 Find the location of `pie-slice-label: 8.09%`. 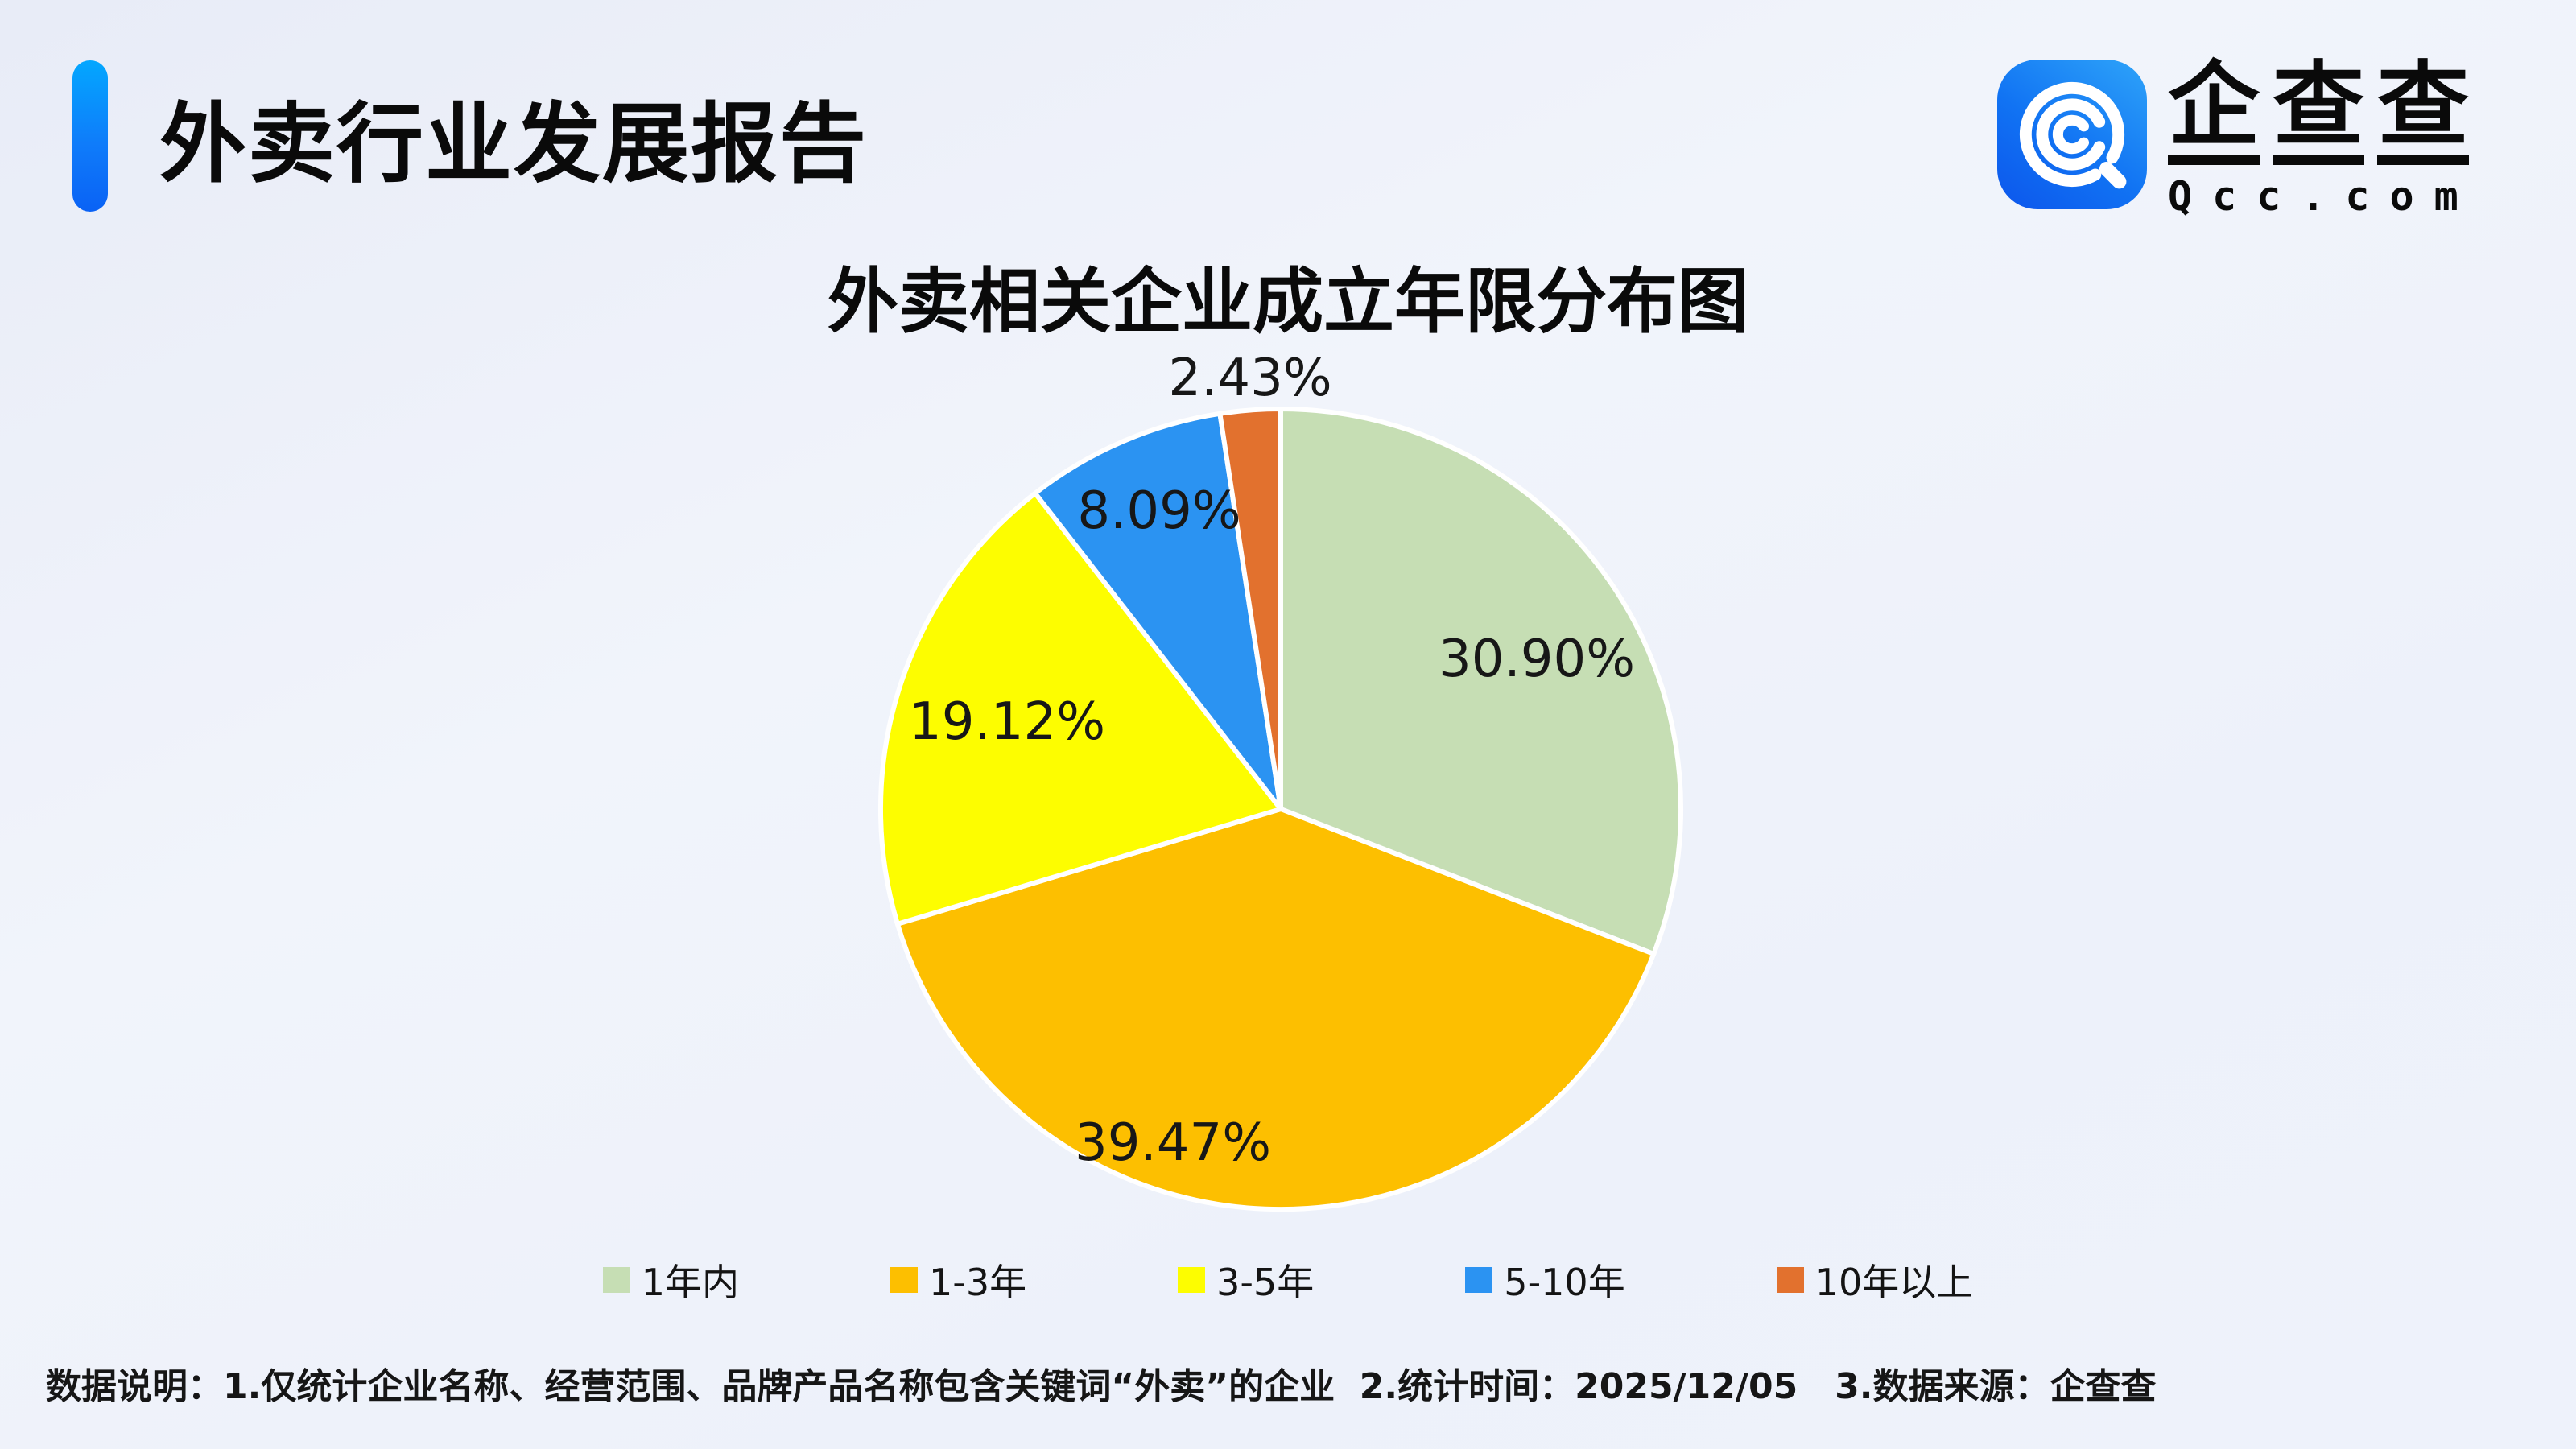

pie-slice-label: 8.09% is located at coordinates (1159, 511).